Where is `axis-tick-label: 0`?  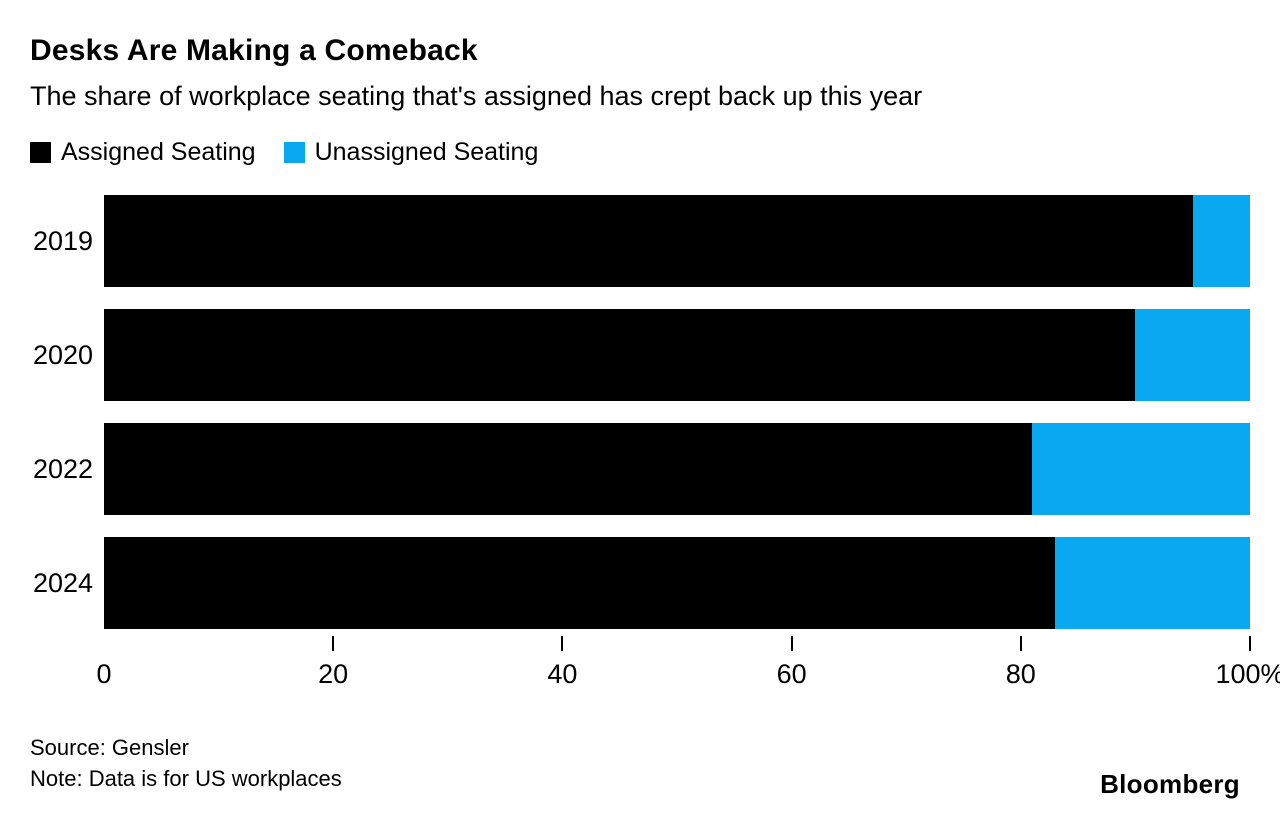
axis-tick-label: 0 is located at coordinates (104, 674).